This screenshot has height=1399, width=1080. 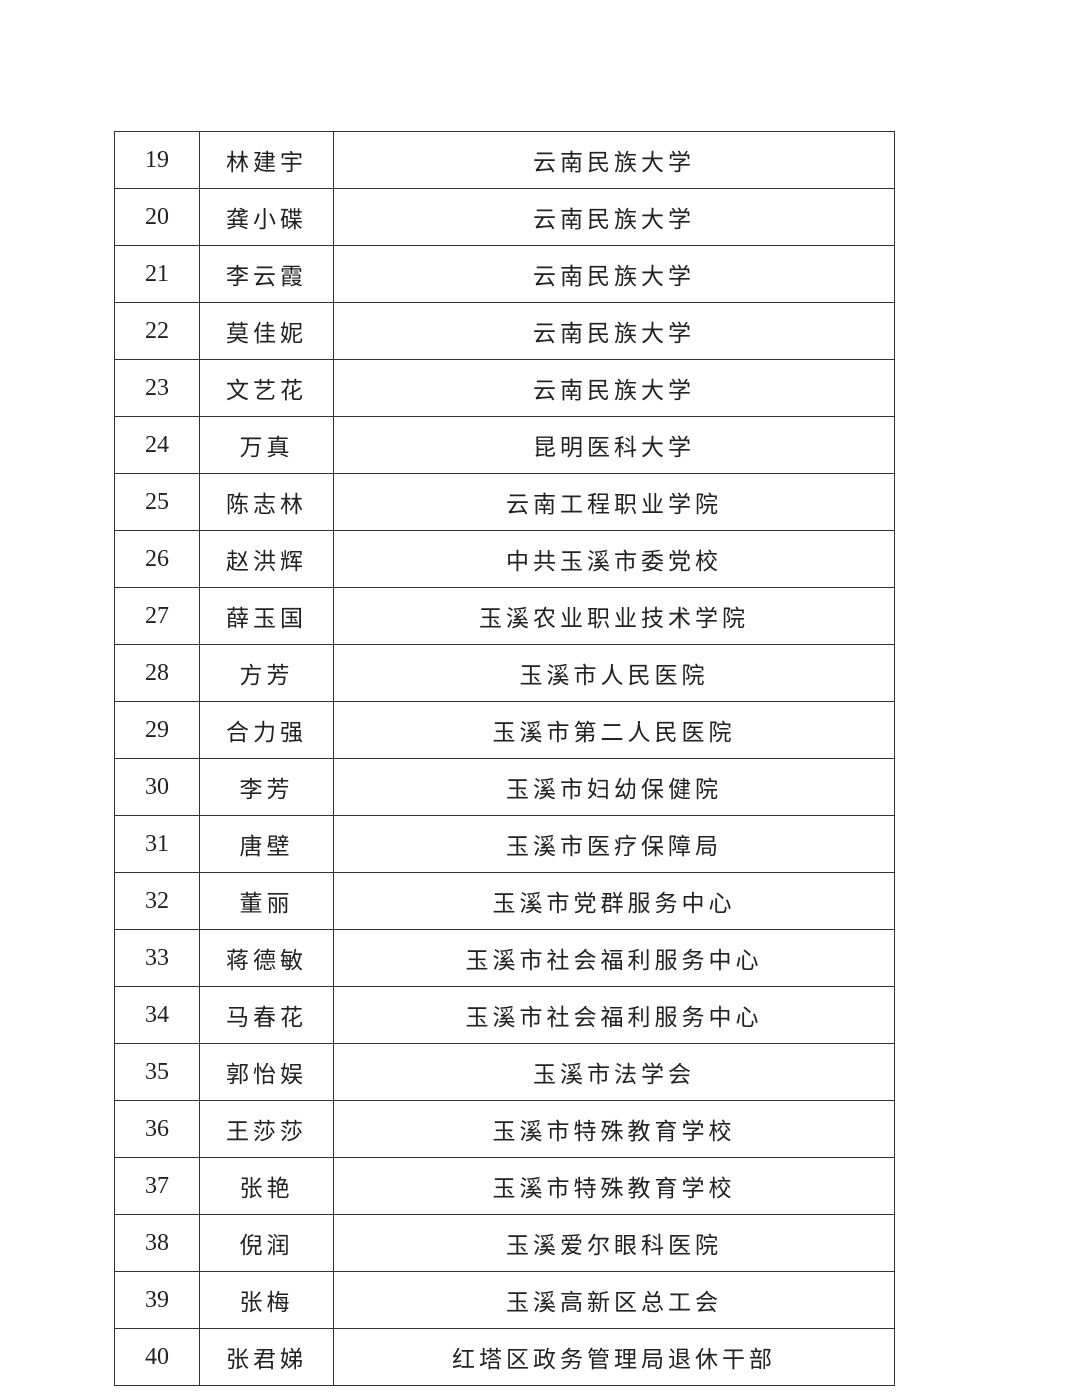 I want to click on row-number: 34, so click(x=157, y=1015).